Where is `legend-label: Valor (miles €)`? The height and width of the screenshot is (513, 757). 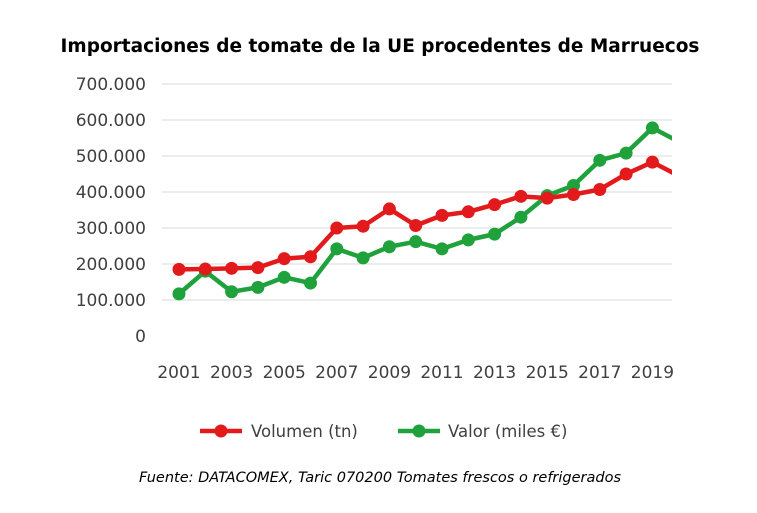
legend-label: Valor (miles €) is located at coordinates (507, 431).